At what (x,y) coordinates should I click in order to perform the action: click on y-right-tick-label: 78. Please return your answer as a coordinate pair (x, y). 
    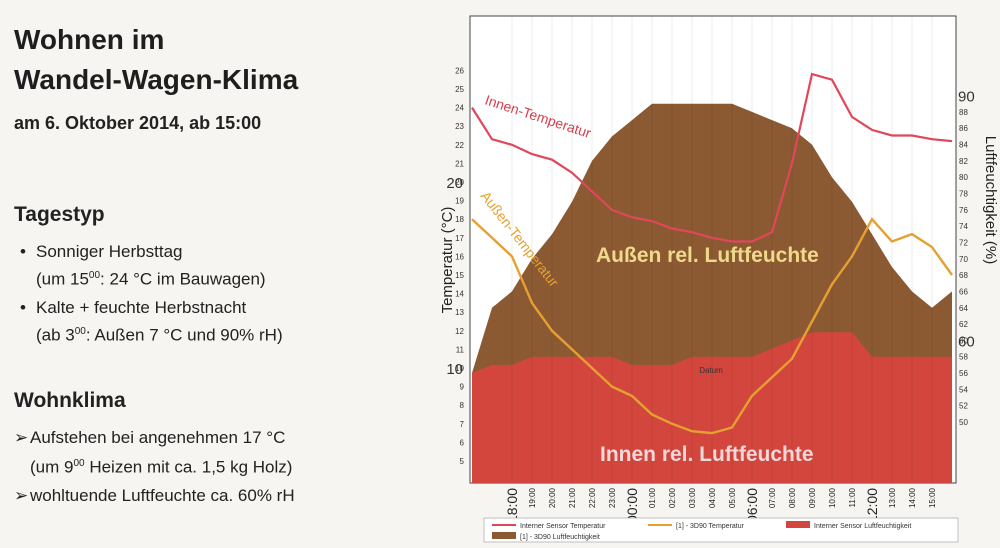
    Looking at the image, I should click on (963, 194).